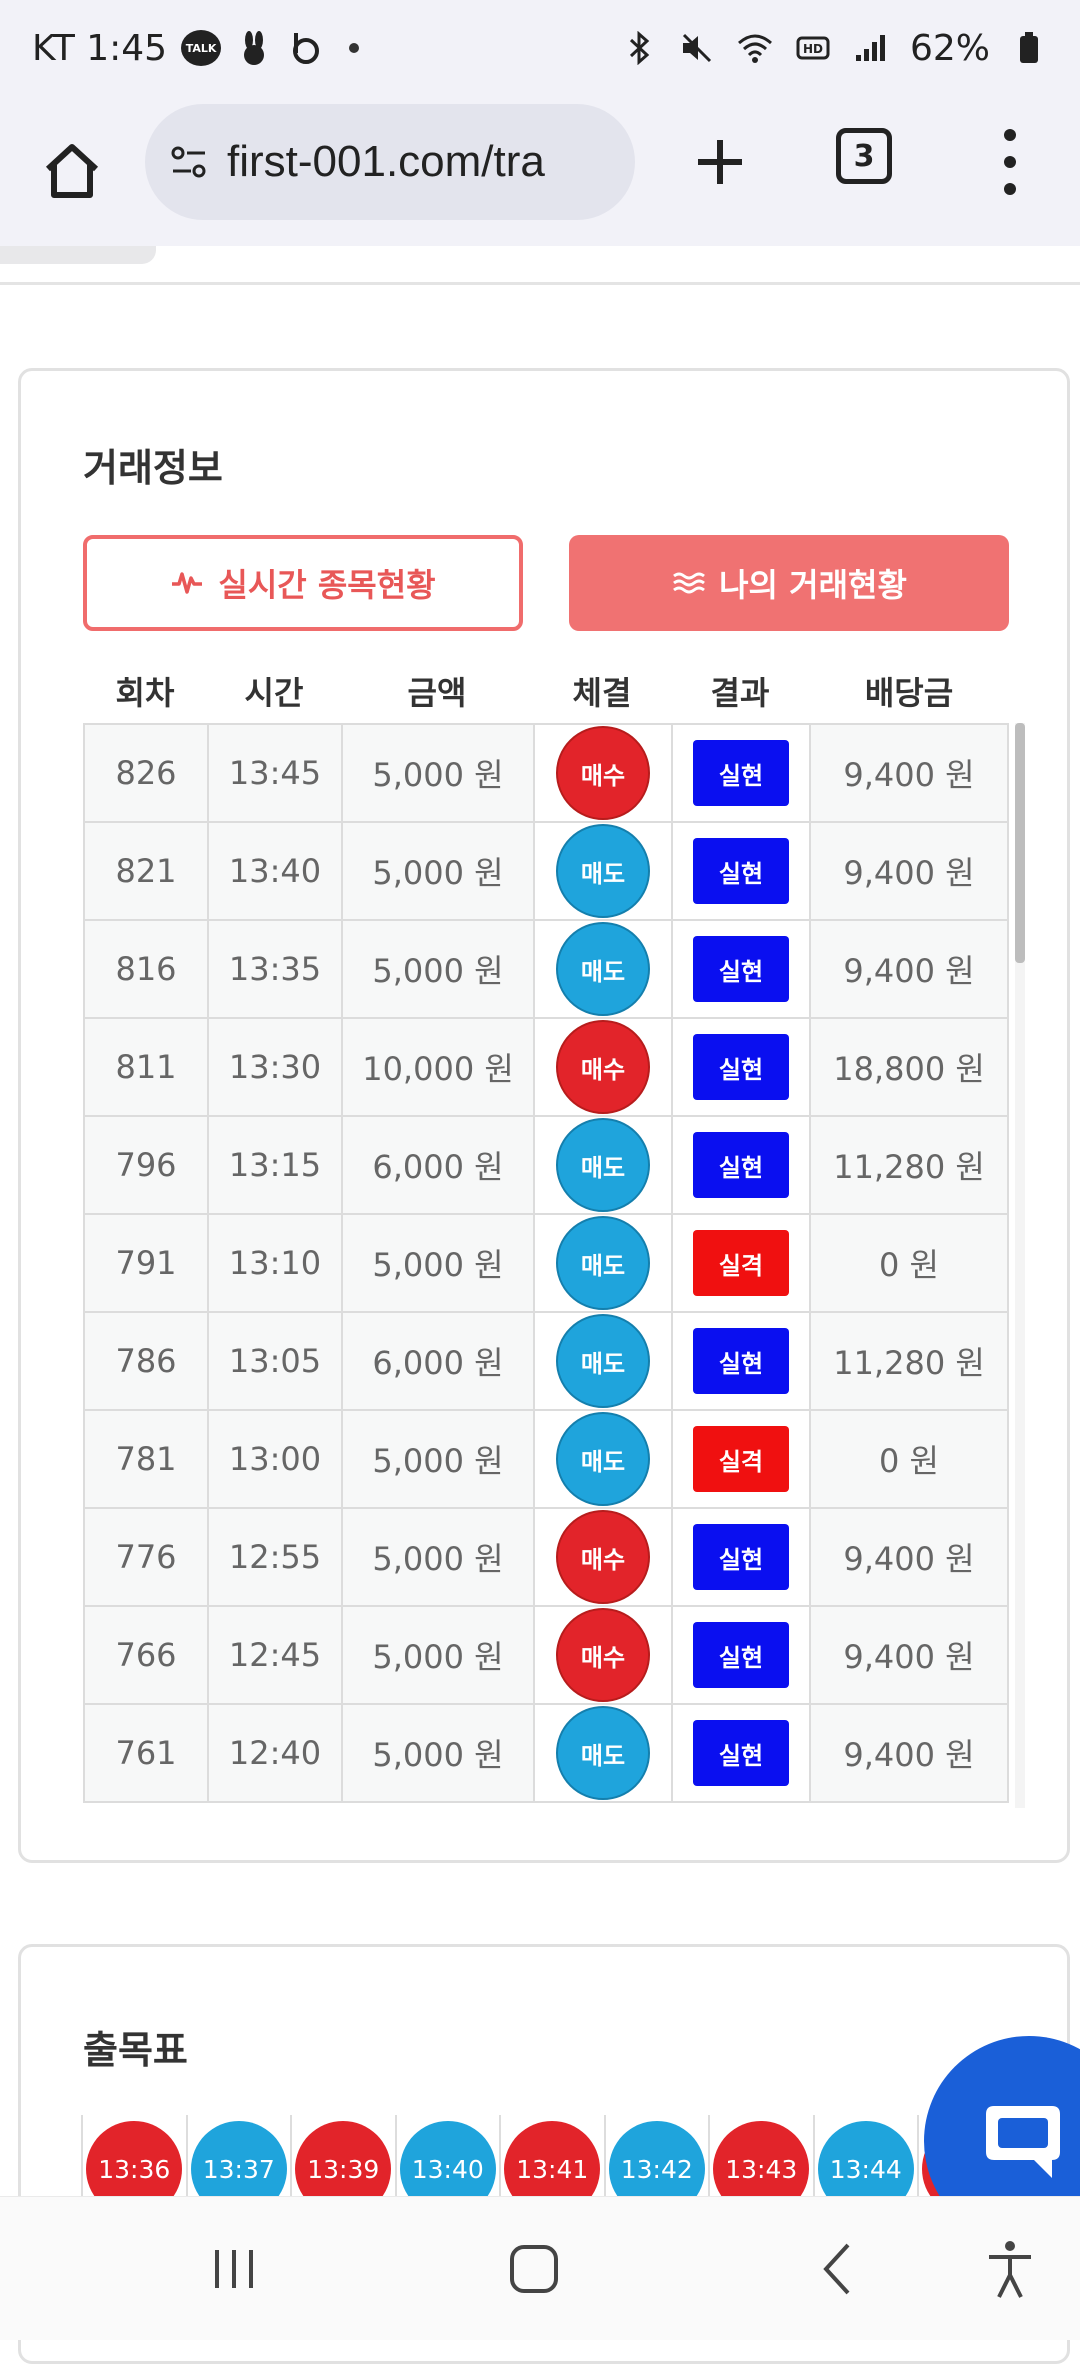 Image resolution: width=1080 pixels, height=2364 pixels. I want to click on round-cell: 811, so click(145, 1067).